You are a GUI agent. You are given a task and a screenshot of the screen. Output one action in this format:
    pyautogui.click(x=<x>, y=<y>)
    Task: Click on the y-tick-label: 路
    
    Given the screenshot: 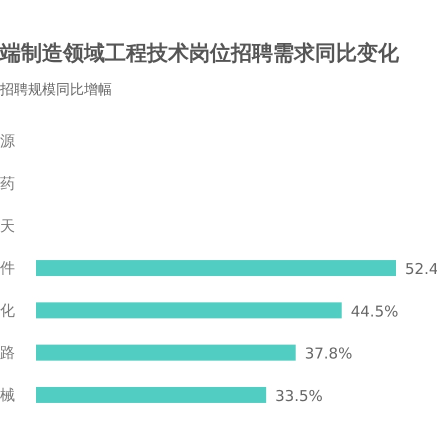 What is the action you would take?
    pyautogui.click(x=7, y=353)
    